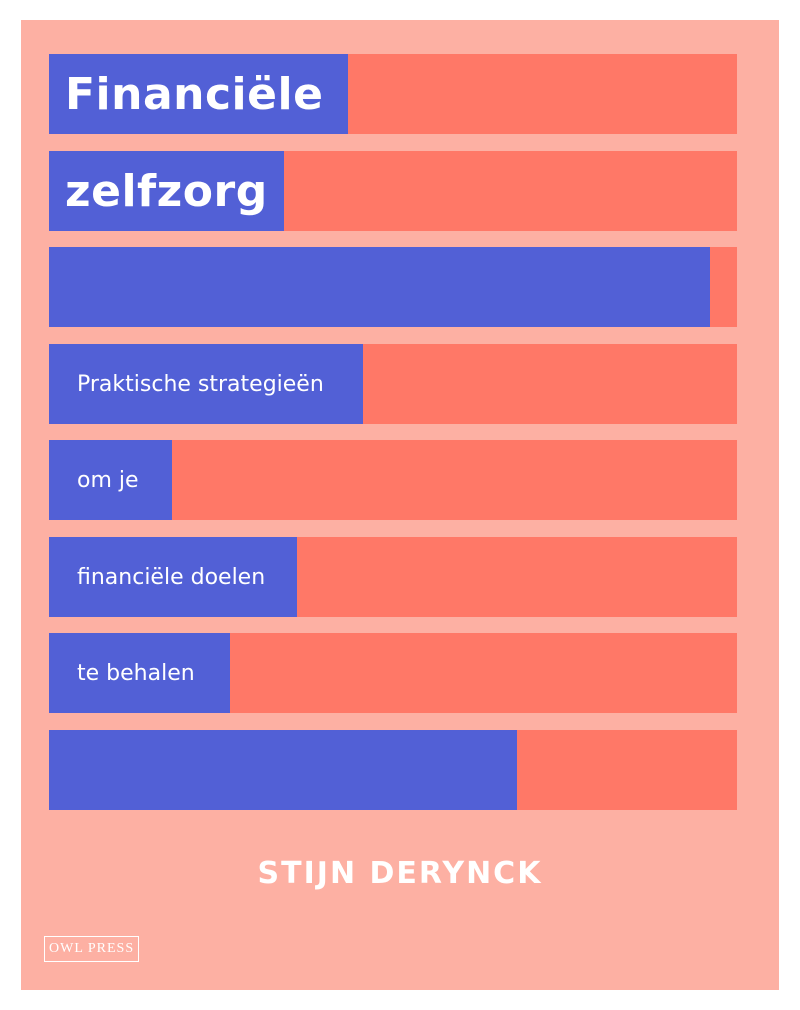  What do you see at coordinates (393, 480) in the screenshot?
I see `subtitle-bar-2: om je` at bounding box center [393, 480].